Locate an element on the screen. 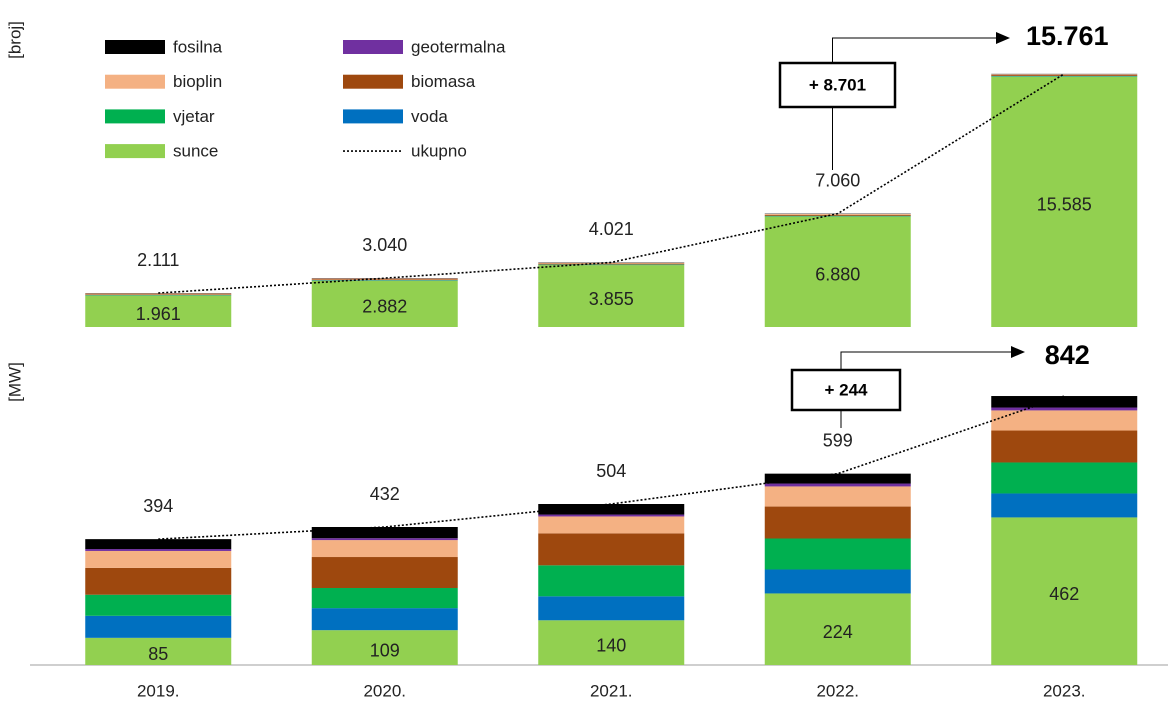 This screenshot has width=1168, height=713. segment-label: 2.882 is located at coordinates (384, 307).